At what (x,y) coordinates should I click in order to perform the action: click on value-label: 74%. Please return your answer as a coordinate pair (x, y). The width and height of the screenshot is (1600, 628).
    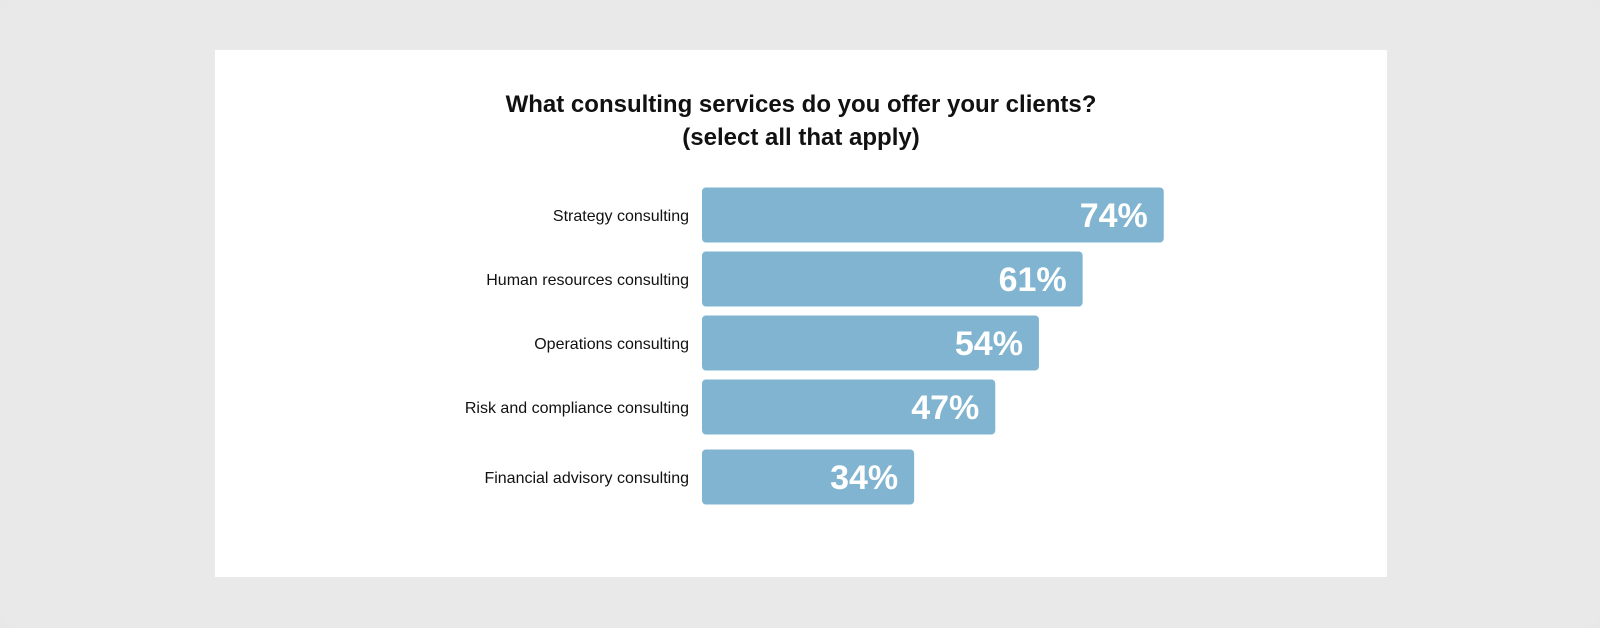
    Looking at the image, I should click on (1114, 216).